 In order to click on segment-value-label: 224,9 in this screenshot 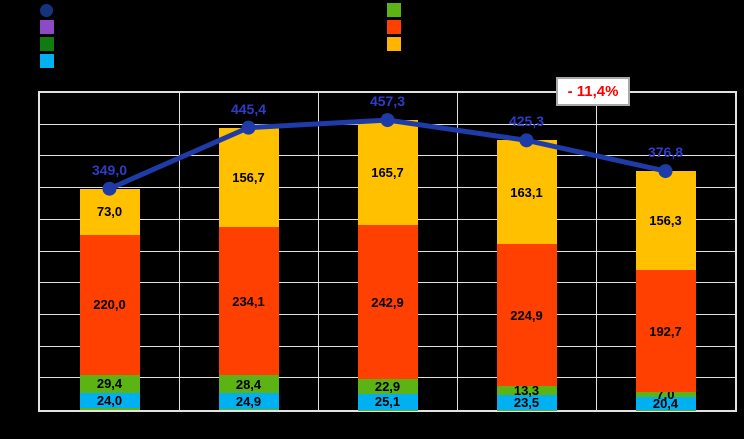, I will do `click(526, 315)`.